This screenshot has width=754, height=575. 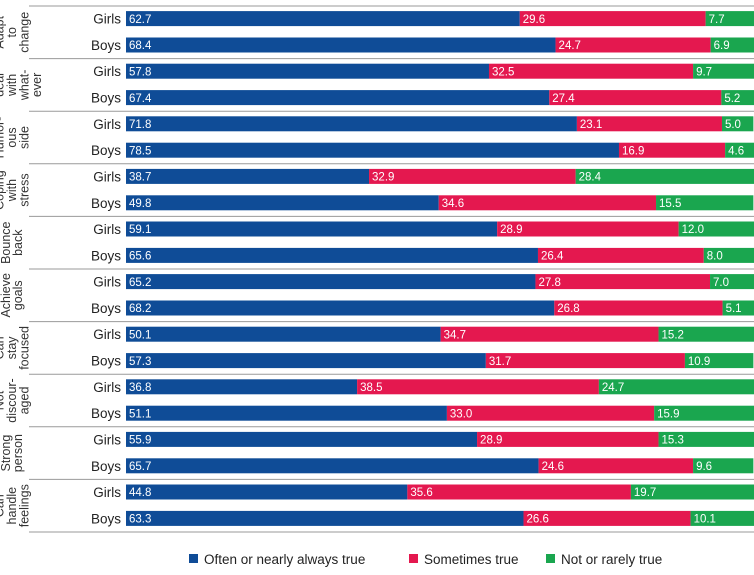 I want to click on data-label-sometimes: 33.0, so click(x=461, y=414).